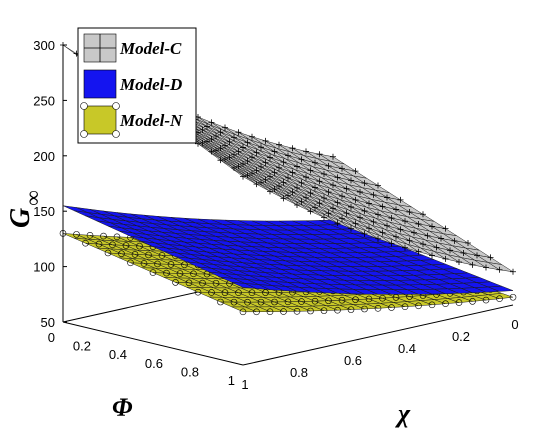 The height and width of the screenshot is (439, 550). What do you see at coordinates (150, 84) in the screenshot?
I see `legend-label: Model-D` at bounding box center [150, 84].